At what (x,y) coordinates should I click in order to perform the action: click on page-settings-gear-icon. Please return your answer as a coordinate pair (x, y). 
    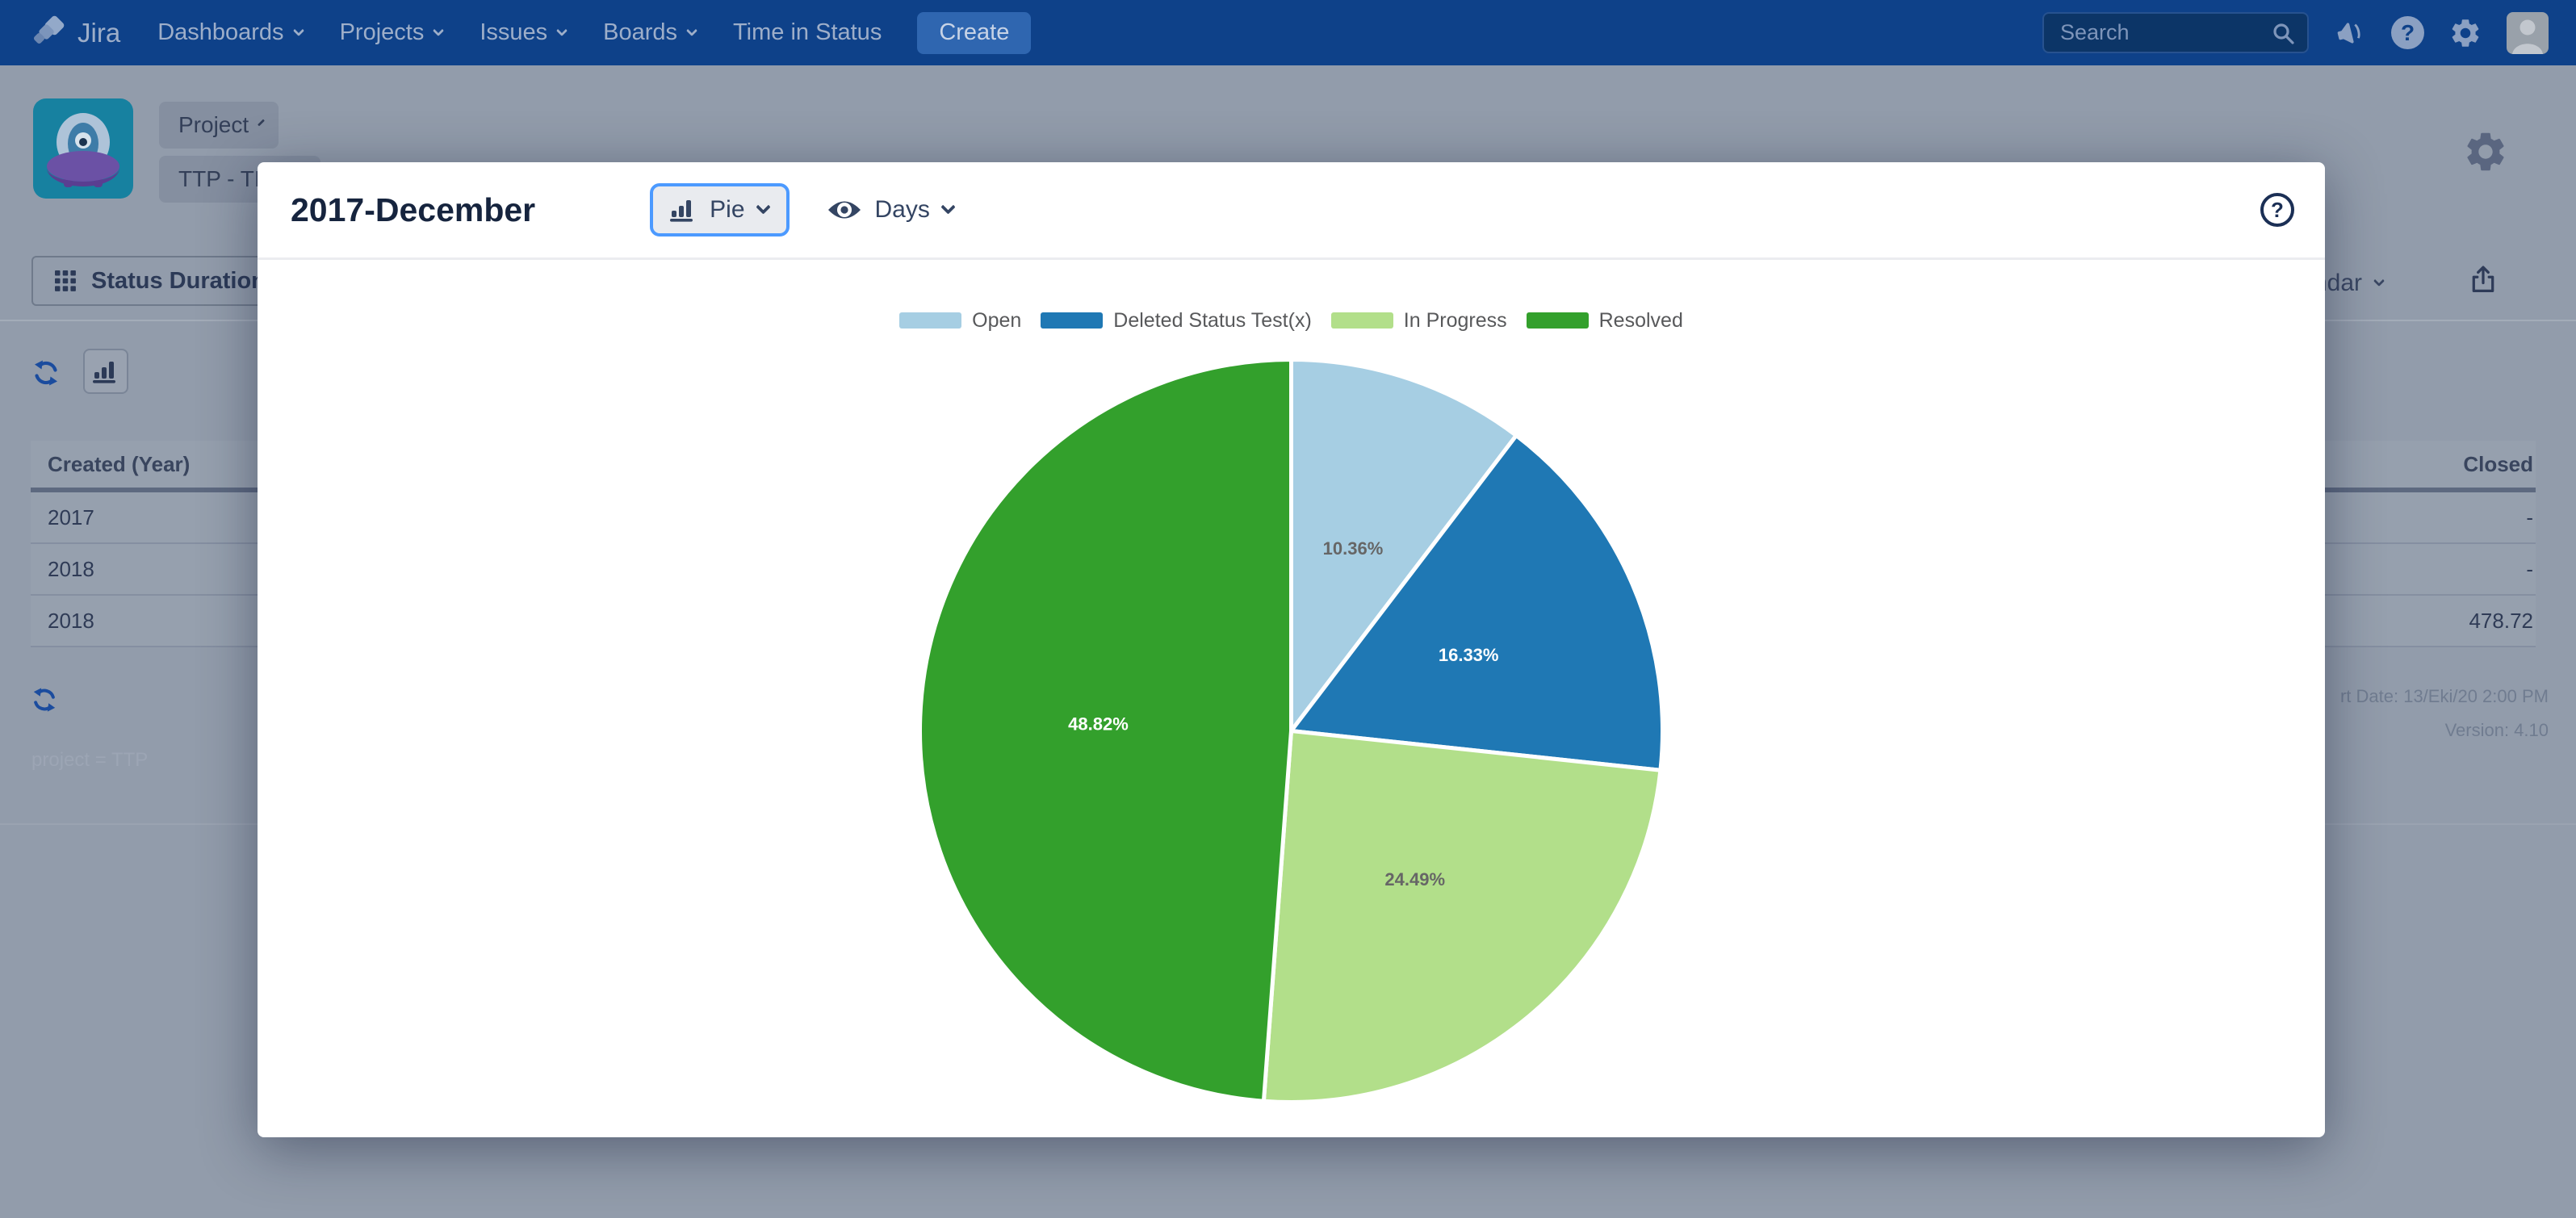
    Looking at the image, I should click on (2485, 151).